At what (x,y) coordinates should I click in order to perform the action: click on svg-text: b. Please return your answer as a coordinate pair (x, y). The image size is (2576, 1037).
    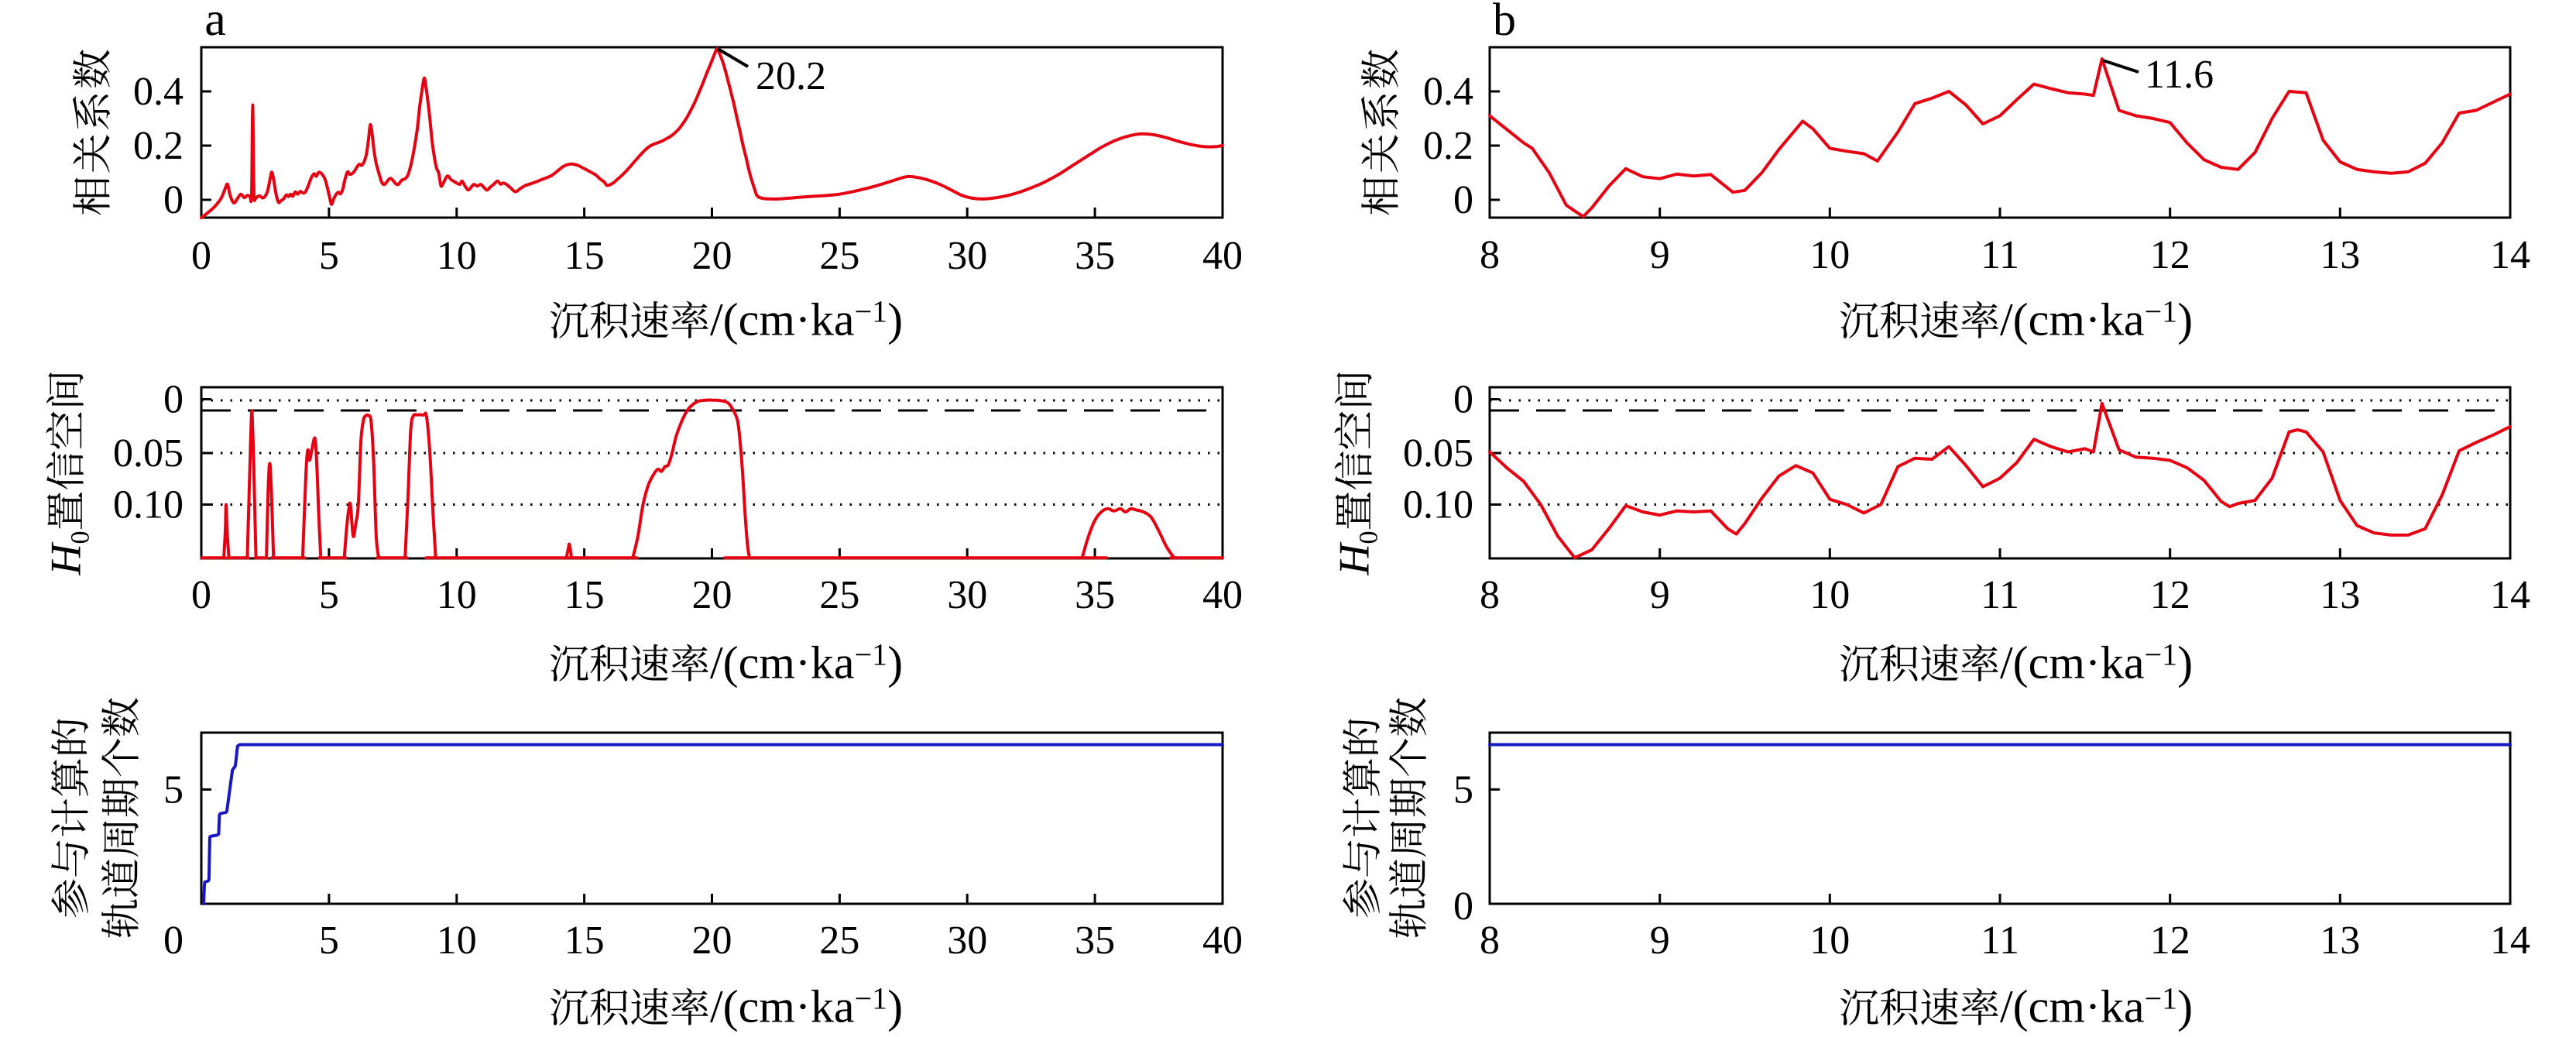
    Looking at the image, I should click on (1504, 22).